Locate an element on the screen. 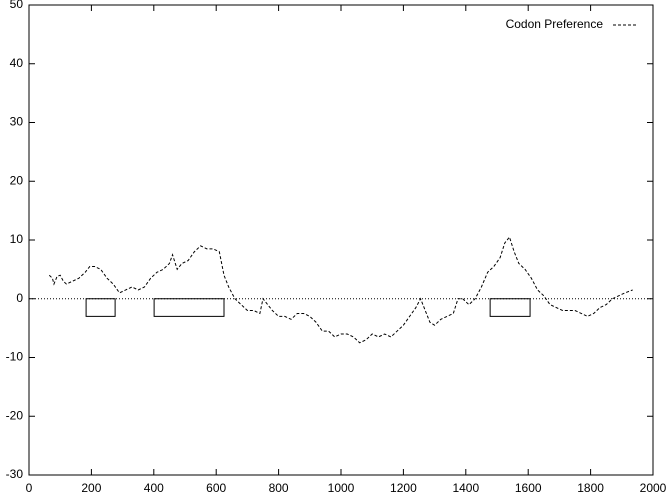 This screenshot has width=667, height=495. x-tick-label: 0 is located at coordinates (29, 488).